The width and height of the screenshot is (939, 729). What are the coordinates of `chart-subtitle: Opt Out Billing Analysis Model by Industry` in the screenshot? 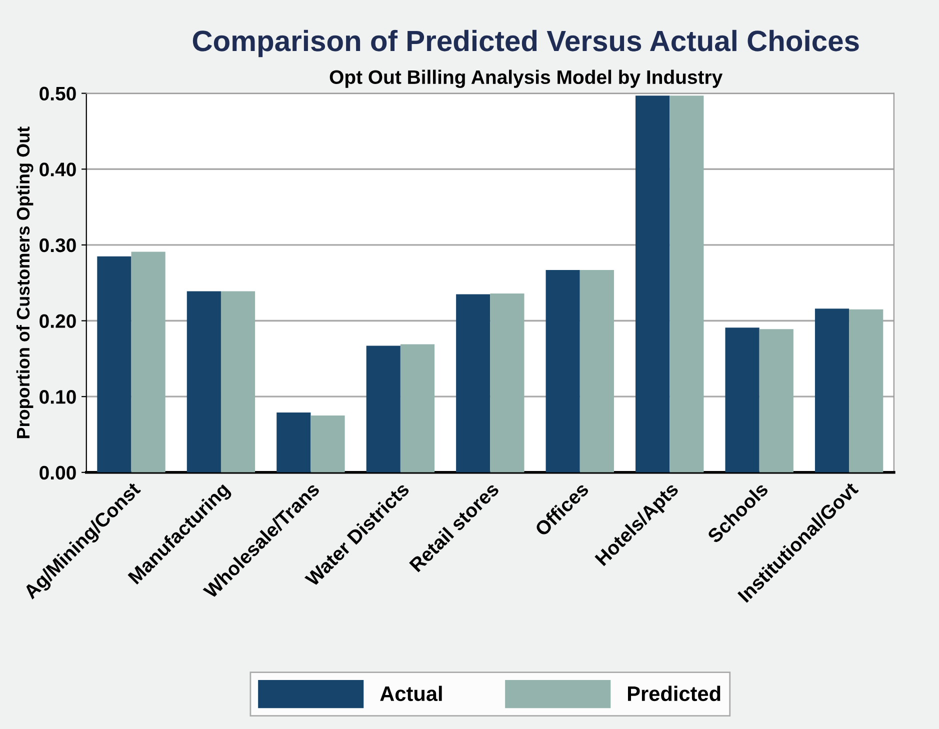 It's located at (526, 79).